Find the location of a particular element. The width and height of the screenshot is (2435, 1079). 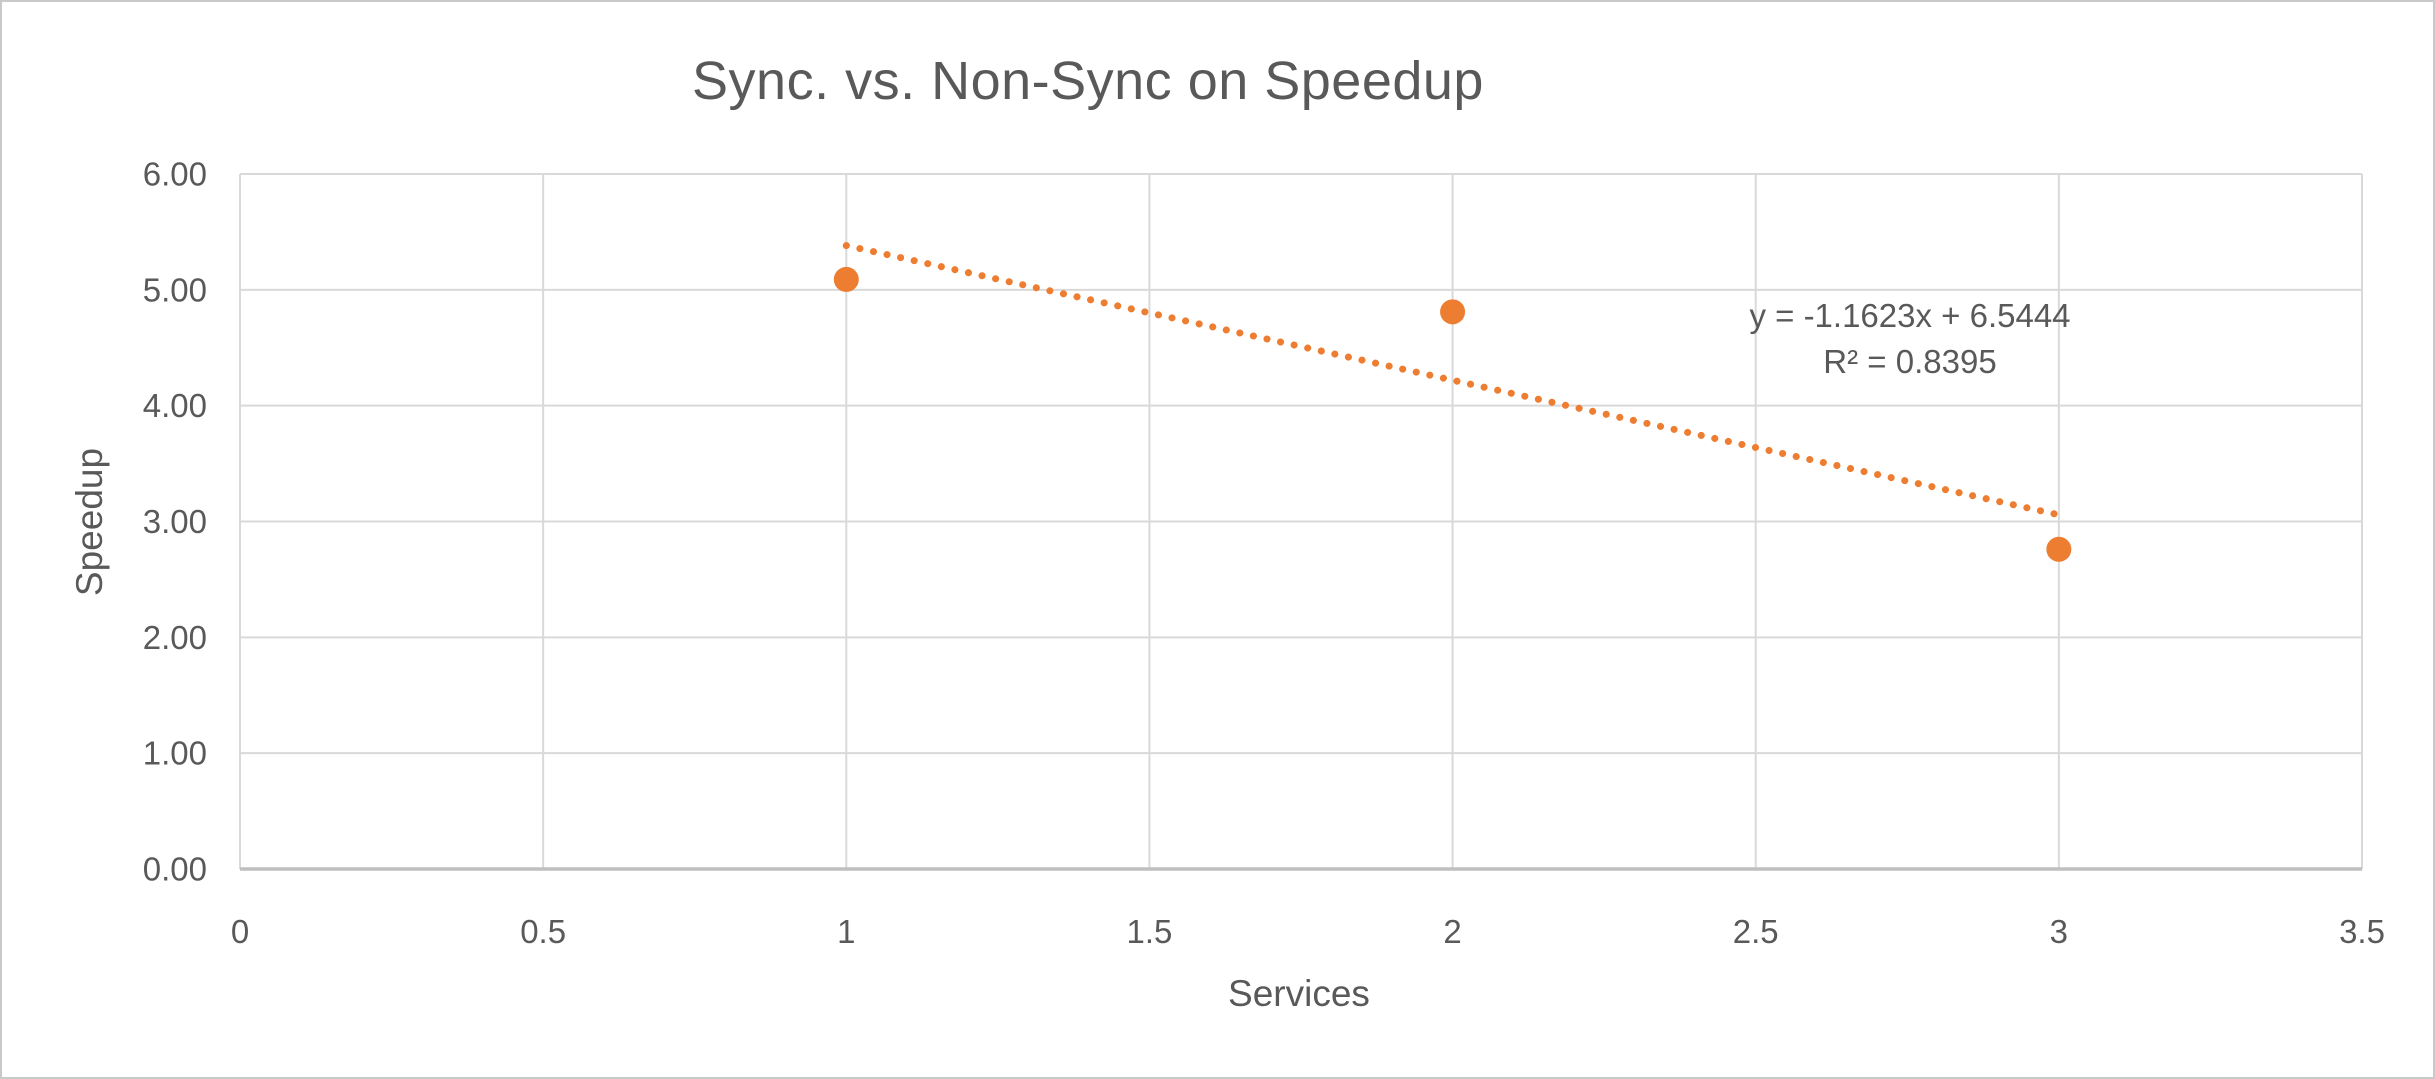

x-tick-label: 2 is located at coordinates (1452, 931).